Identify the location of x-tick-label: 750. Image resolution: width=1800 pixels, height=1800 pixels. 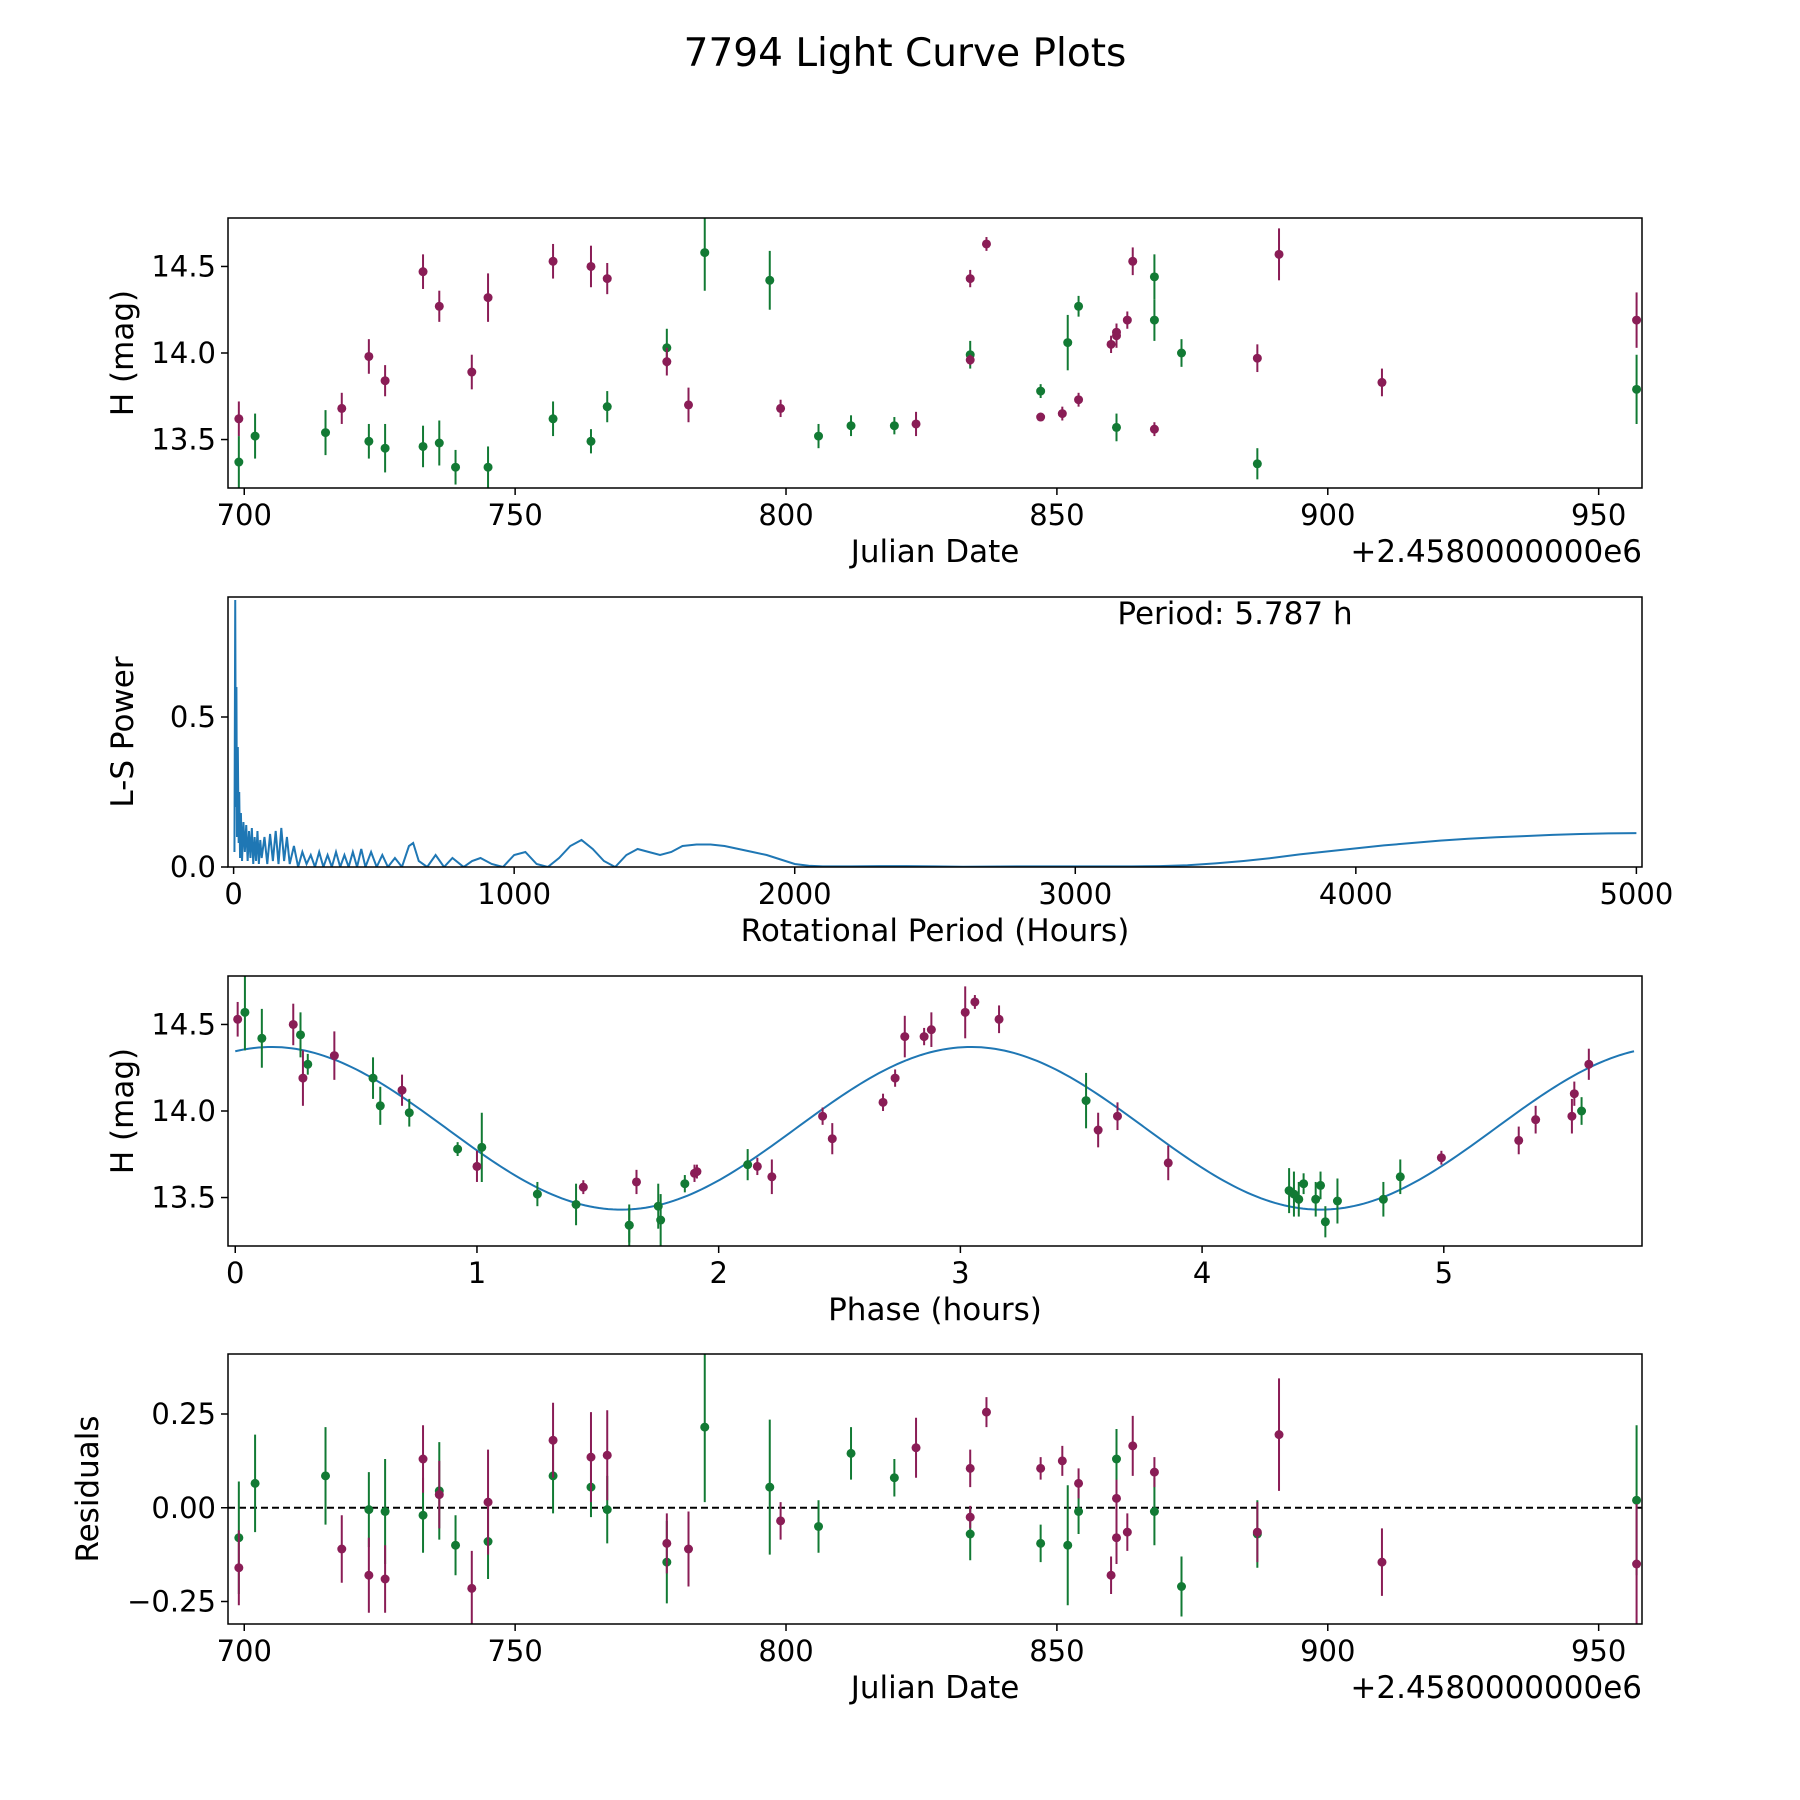
(514, 515).